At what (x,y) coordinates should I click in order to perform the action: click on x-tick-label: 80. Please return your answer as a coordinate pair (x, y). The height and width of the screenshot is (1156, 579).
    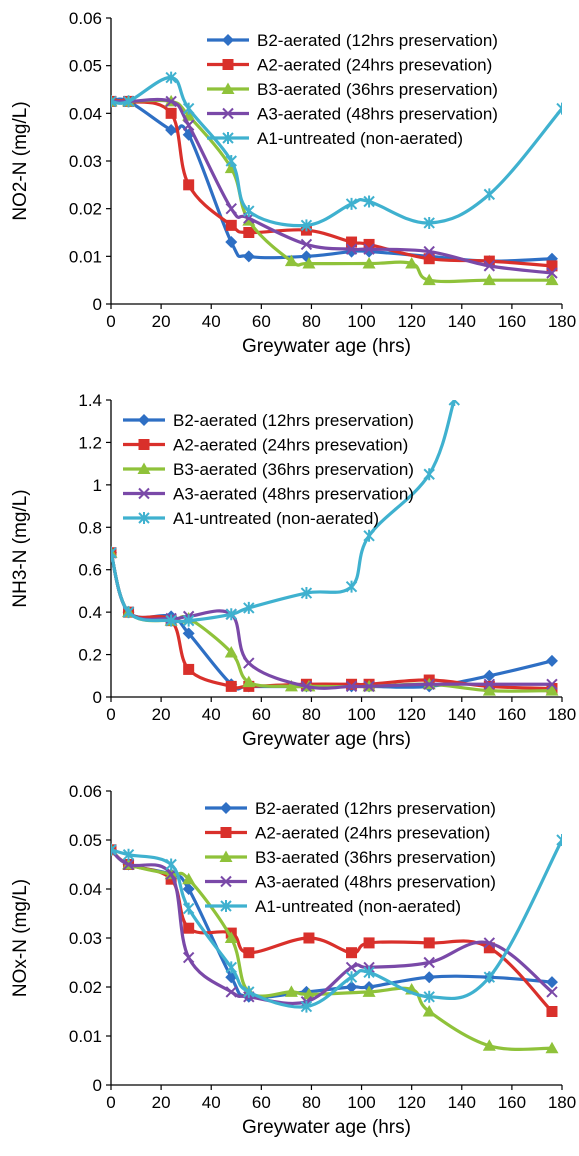
    Looking at the image, I should click on (311, 714).